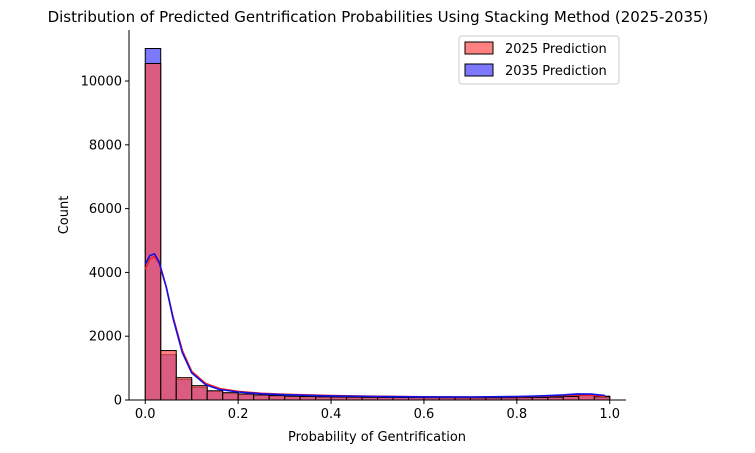 The height and width of the screenshot is (453, 755). What do you see at coordinates (105, 273) in the screenshot?
I see `y-tick-label: 4000` at bounding box center [105, 273].